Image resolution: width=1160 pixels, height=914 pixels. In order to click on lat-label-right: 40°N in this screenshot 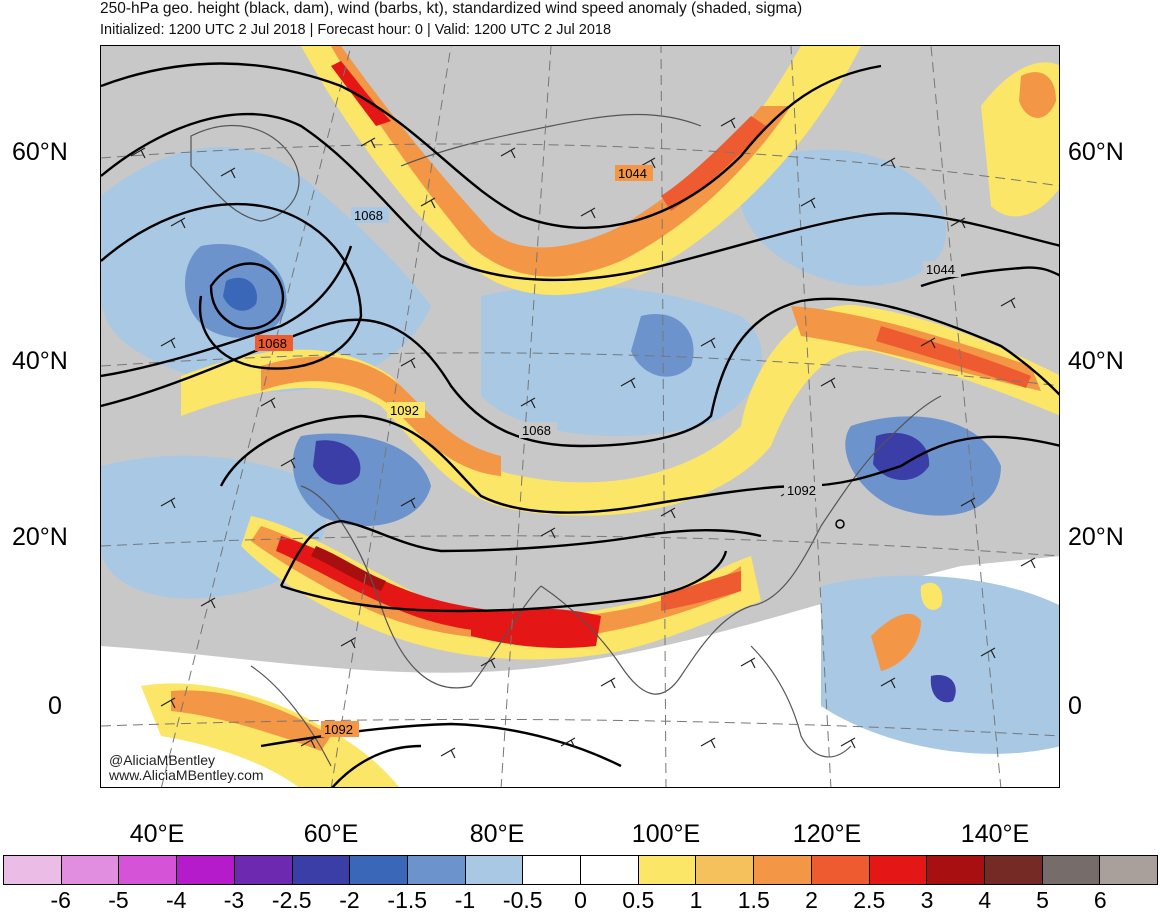, I will do `click(1096, 361)`.